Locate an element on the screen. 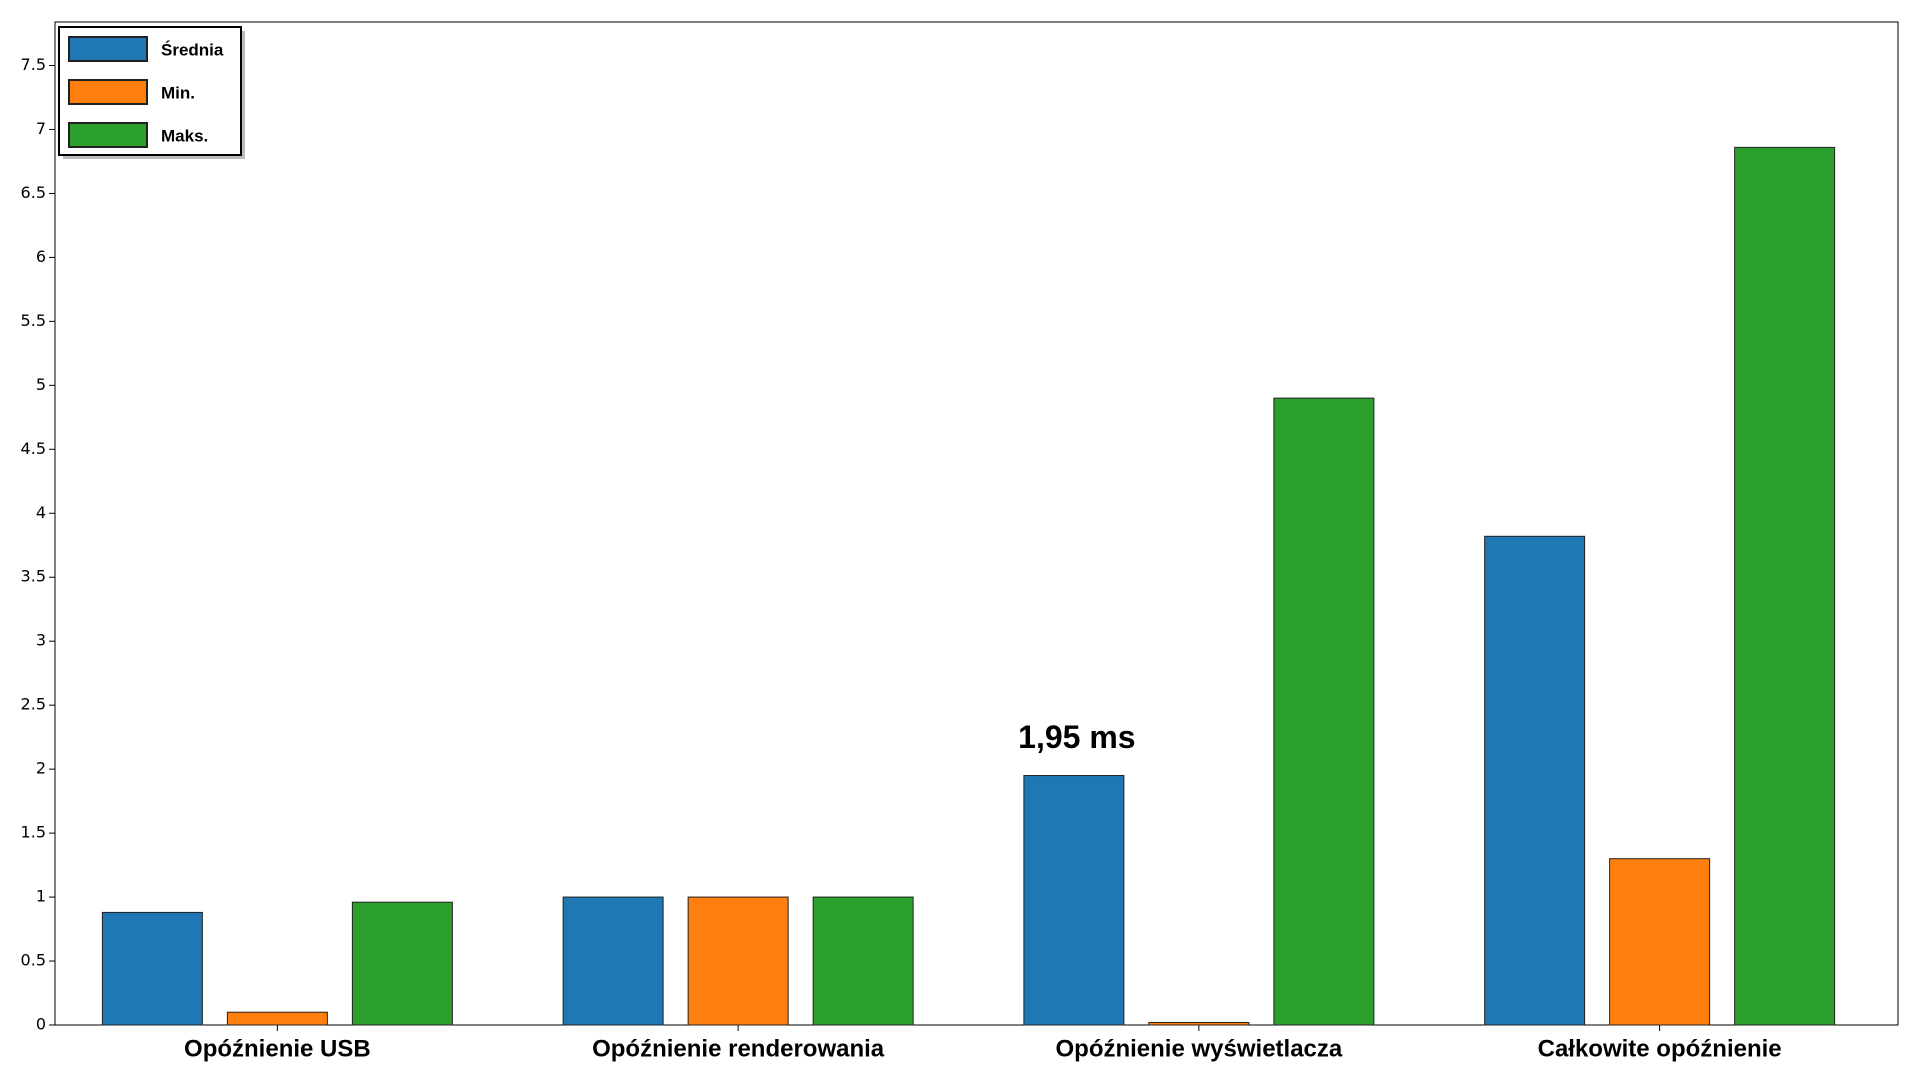 This screenshot has height=1080, width=1920. legend-label: Średnia is located at coordinates (192, 49).